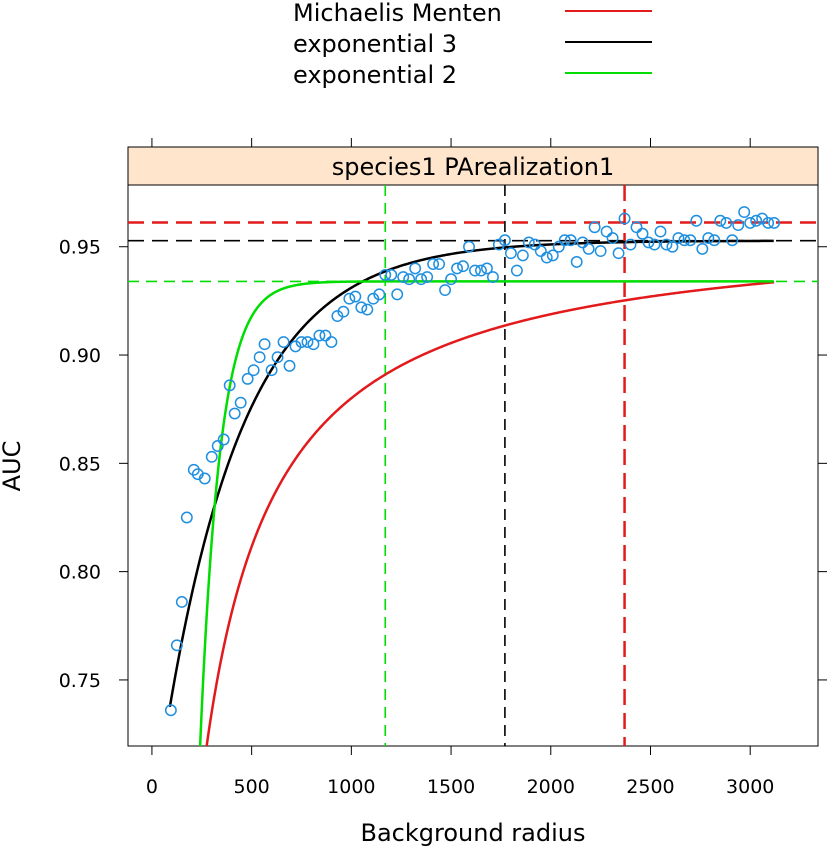  Describe the element at coordinates (397, 13) in the screenshot. I see `legend-label-michaelis-menten: Michaelis Menten` at that location.